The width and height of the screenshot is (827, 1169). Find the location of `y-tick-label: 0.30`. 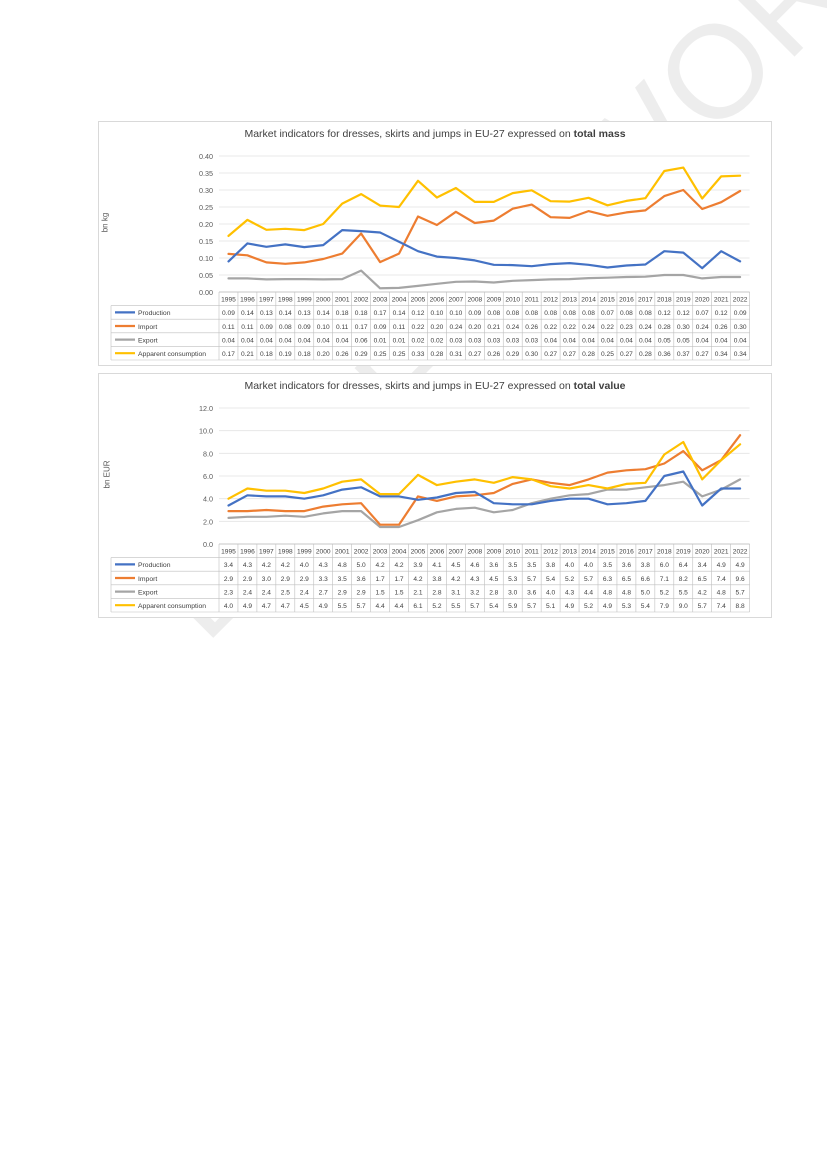

y-tick-label: 0.30 is located at coordinates (206, 190).